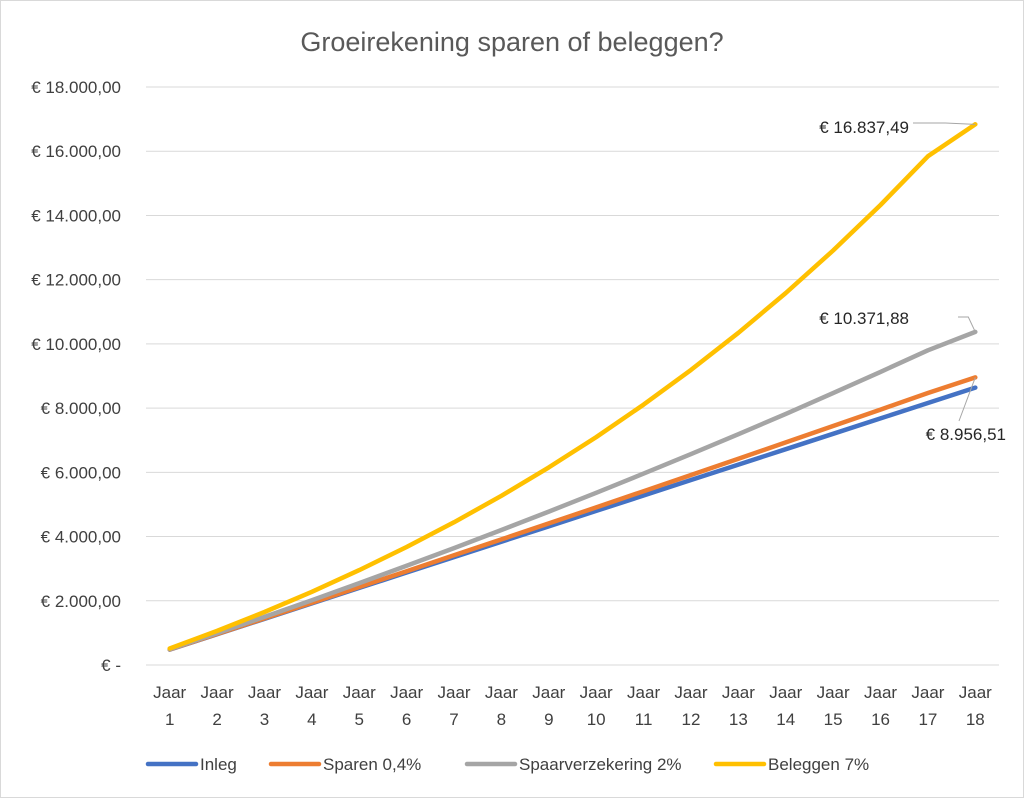 The image size is (1024, 798). Describe the element at coordinates (864, 127) in the screenshot. I see `data-label: € 16.837,49` at that location.